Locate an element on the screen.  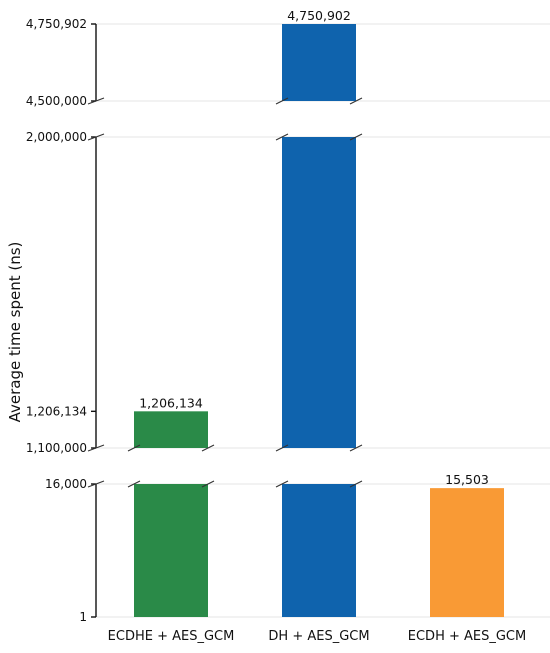
x-category-label-2: DH + AES_GCM is located at coordinates (318, 636).